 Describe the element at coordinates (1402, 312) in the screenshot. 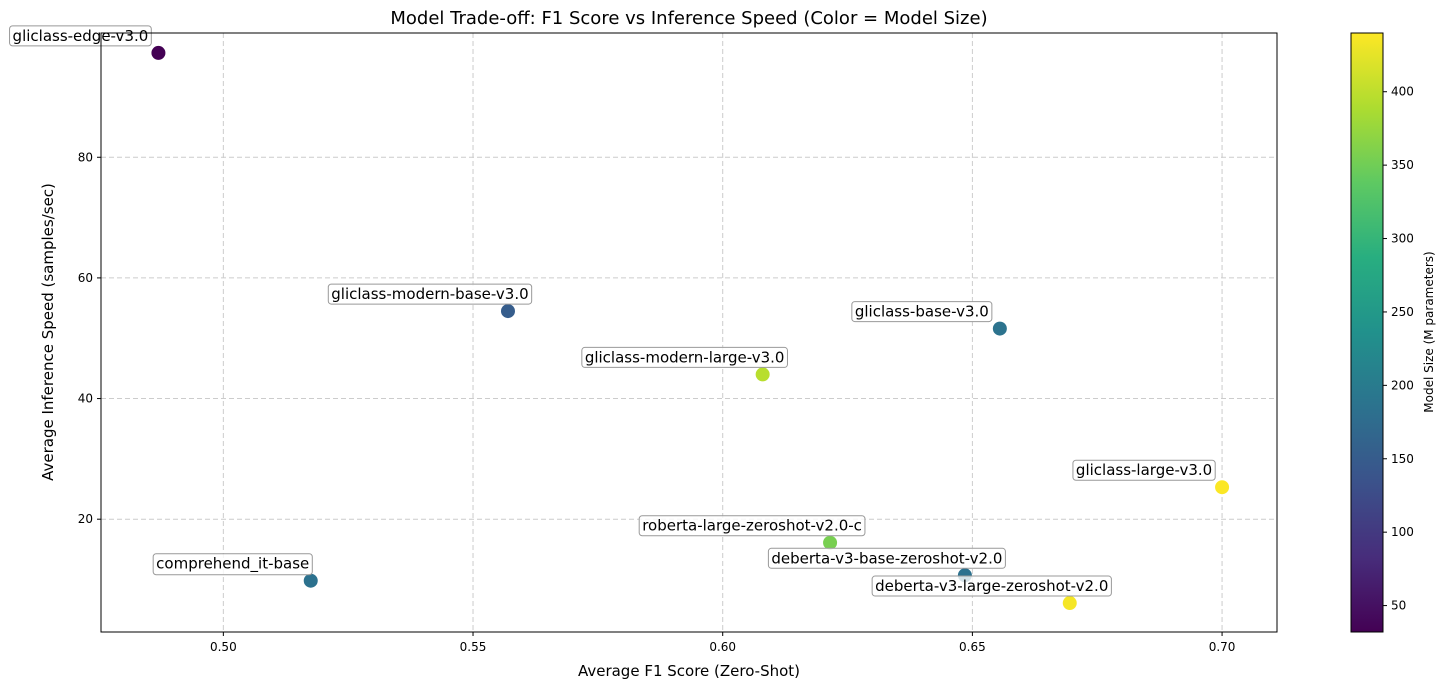

I see `colorbar-tick-label: 250` at that location.